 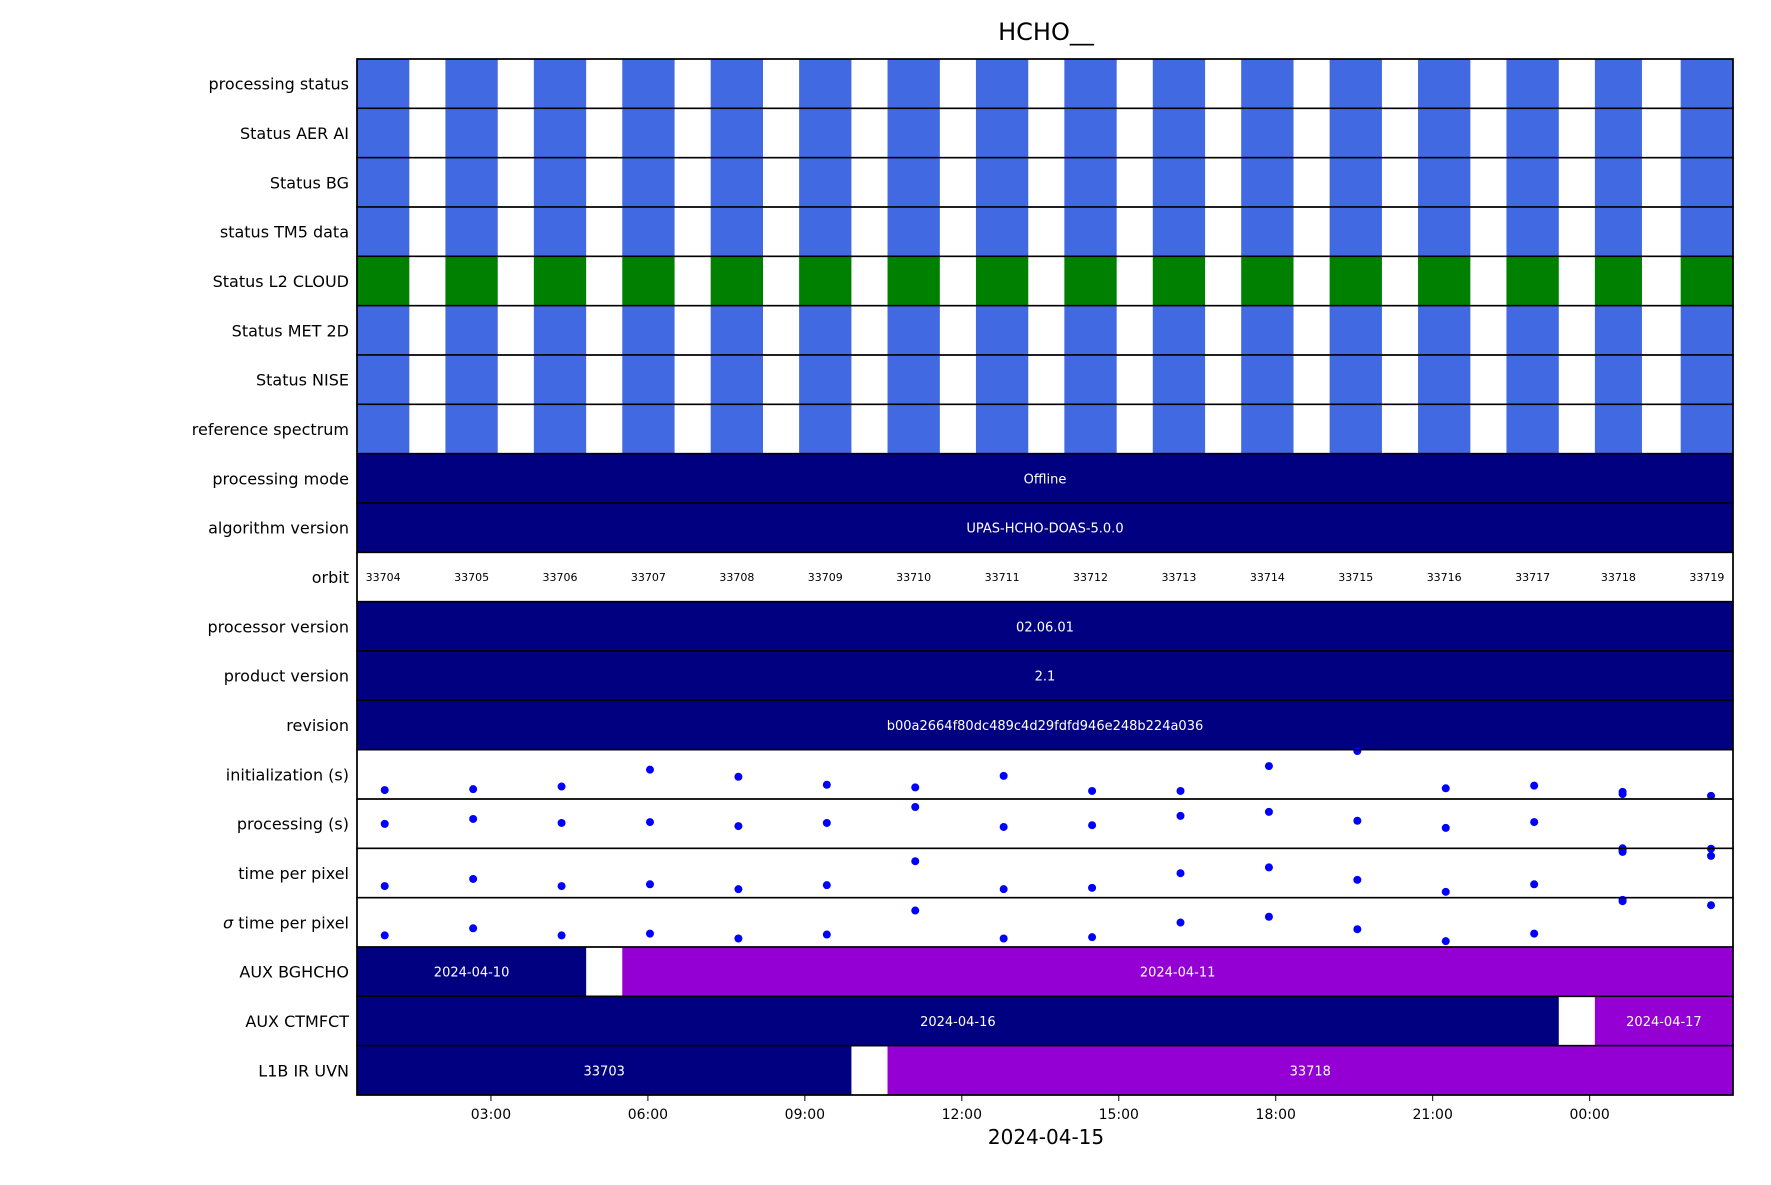 What do you see at coordinates (290, 330) in the screenshot?
I see `row-label: Status MET 2D` at bounding box center [290, 330].